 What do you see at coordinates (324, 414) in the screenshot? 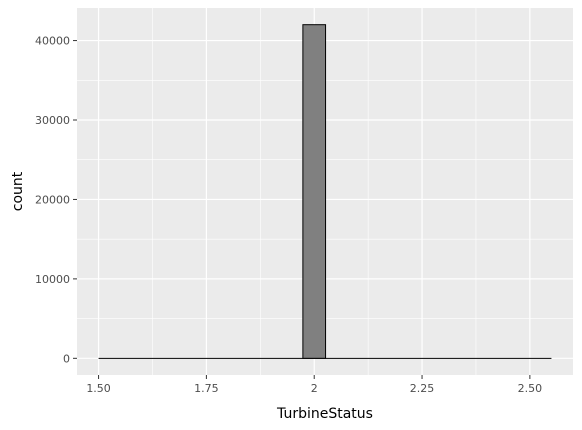
I see `x-axis-title: TurbineStatus` at bounding box center [324, 414].